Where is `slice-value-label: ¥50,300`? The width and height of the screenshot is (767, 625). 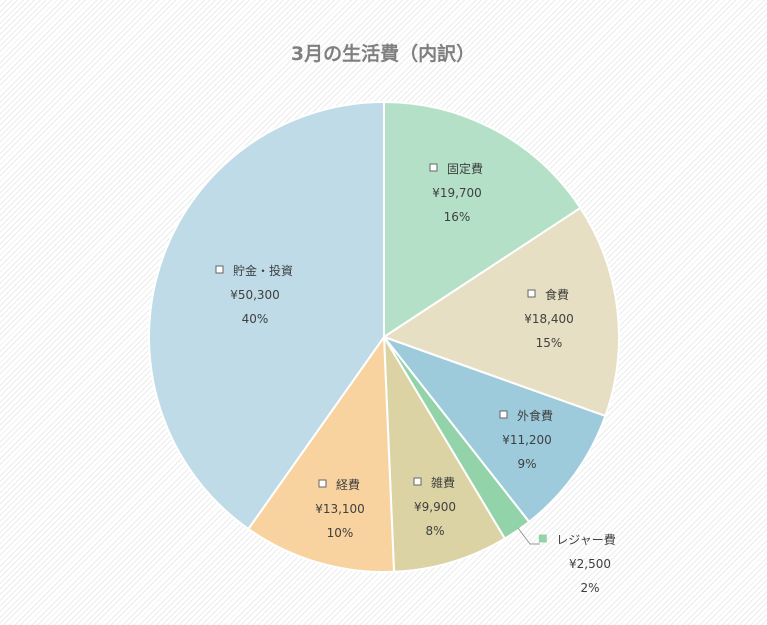
slice-value-label: ¥50,300 is located at coordinates (255, 295).